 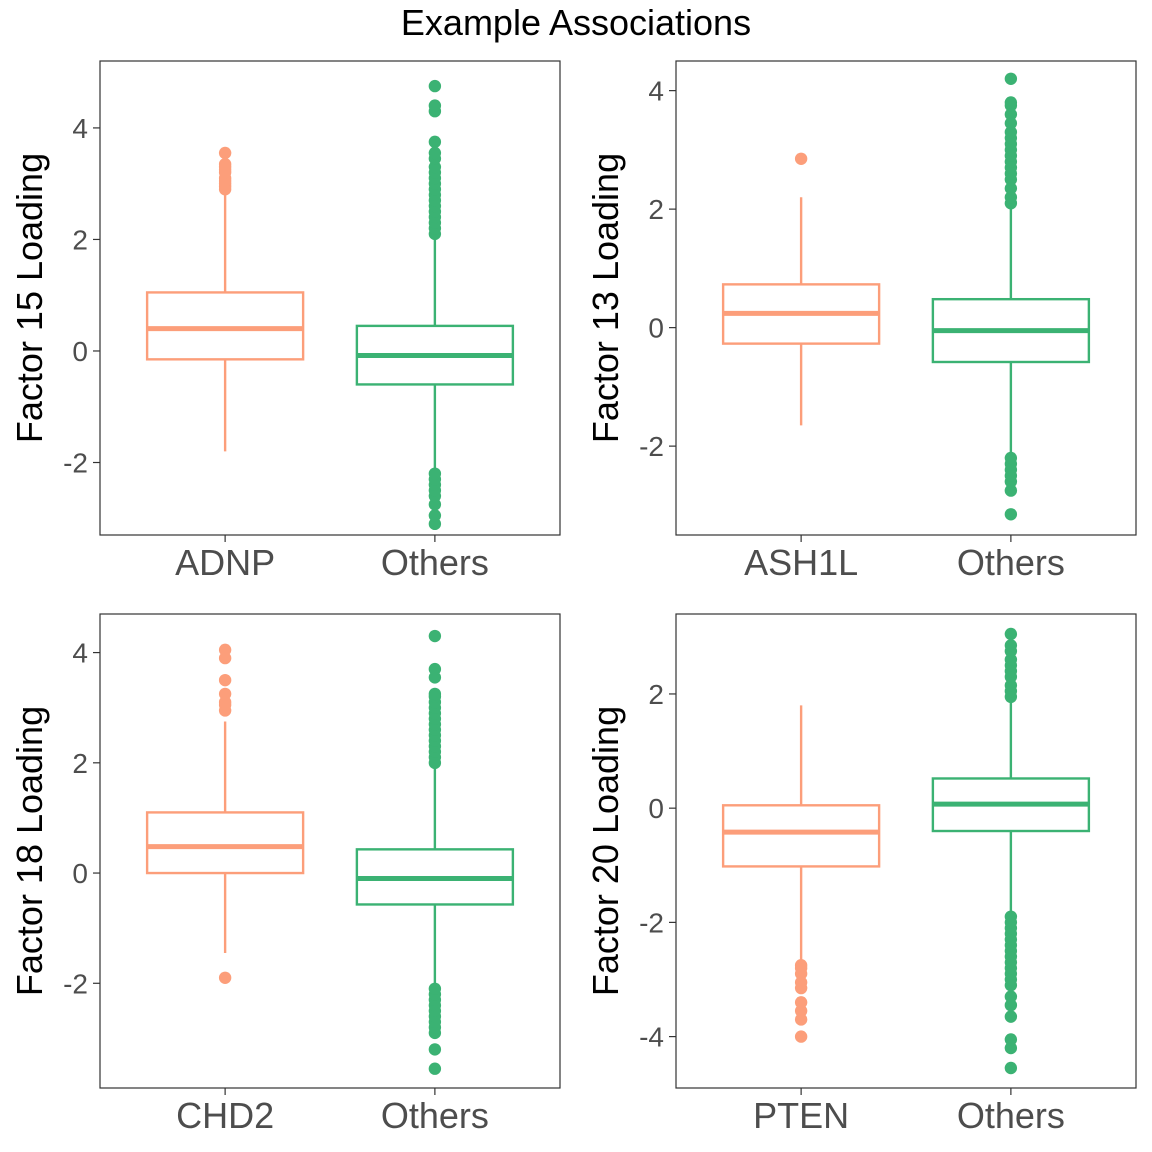 I want to click on box-chd2, so click(x=225, y=813).